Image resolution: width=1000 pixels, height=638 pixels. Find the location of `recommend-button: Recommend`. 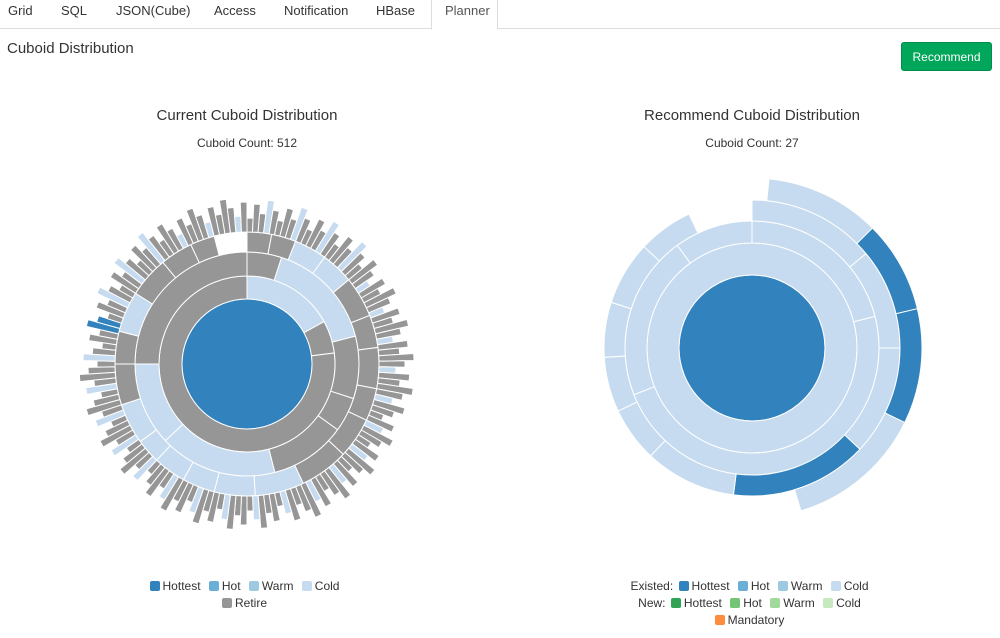

recommend-button: Recommend is located at coordinates (946, 56).